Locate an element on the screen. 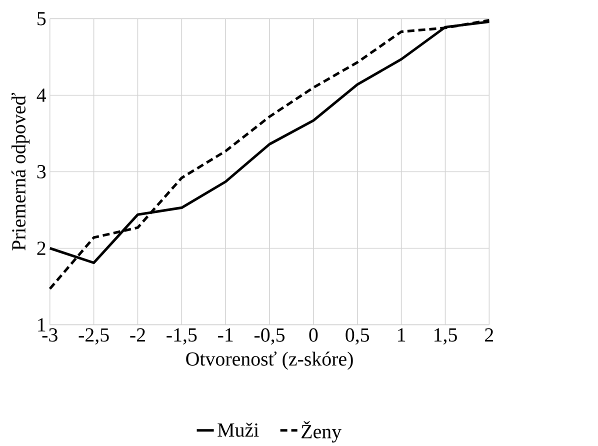 This screenshot has width=598, height=446. x-tick-label: 2 is located at coordinates (489, 335).